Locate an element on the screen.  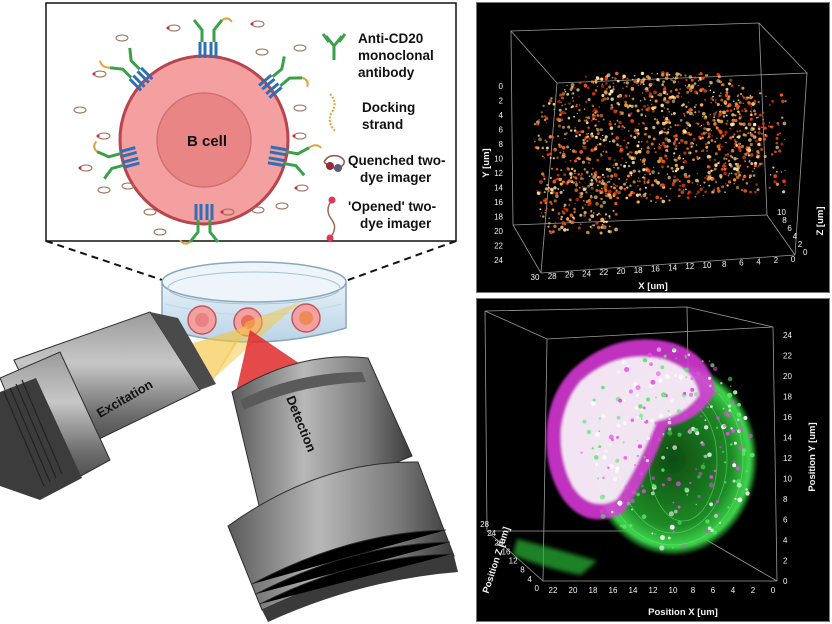
antibody-icon is located at coordinates (334, 46).